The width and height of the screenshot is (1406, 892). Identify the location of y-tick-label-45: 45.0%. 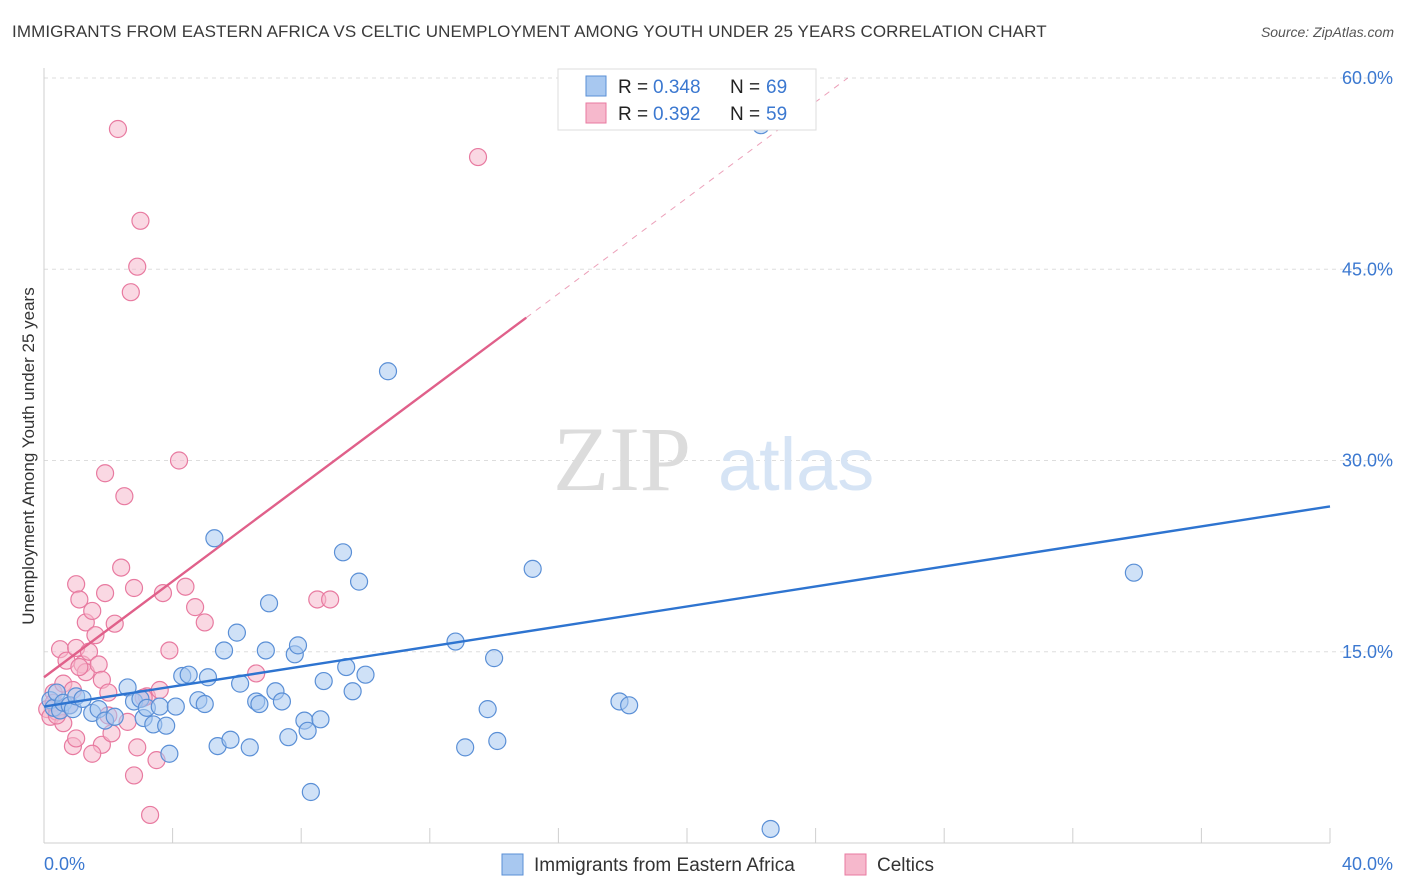
(1367, 269).